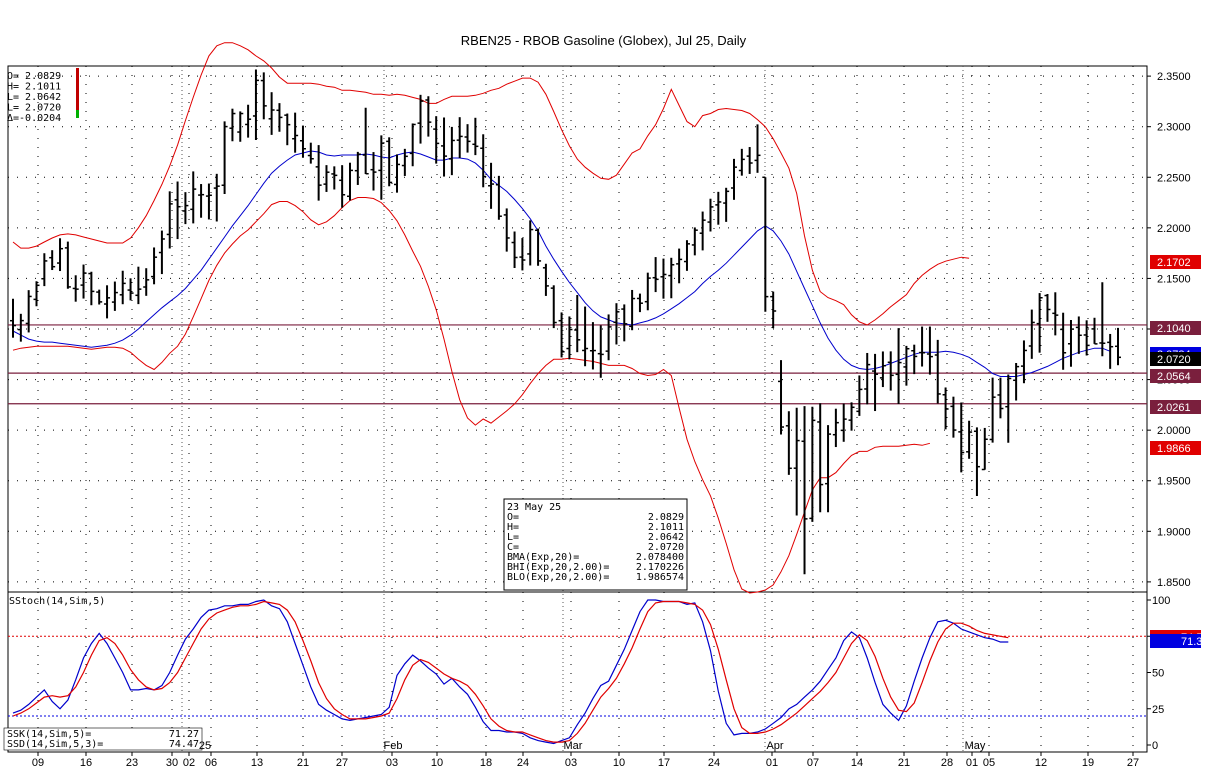 The height and width of the screenshot is (772, 1207). I want to click on x-tick-label: 18, so click(486, 763).